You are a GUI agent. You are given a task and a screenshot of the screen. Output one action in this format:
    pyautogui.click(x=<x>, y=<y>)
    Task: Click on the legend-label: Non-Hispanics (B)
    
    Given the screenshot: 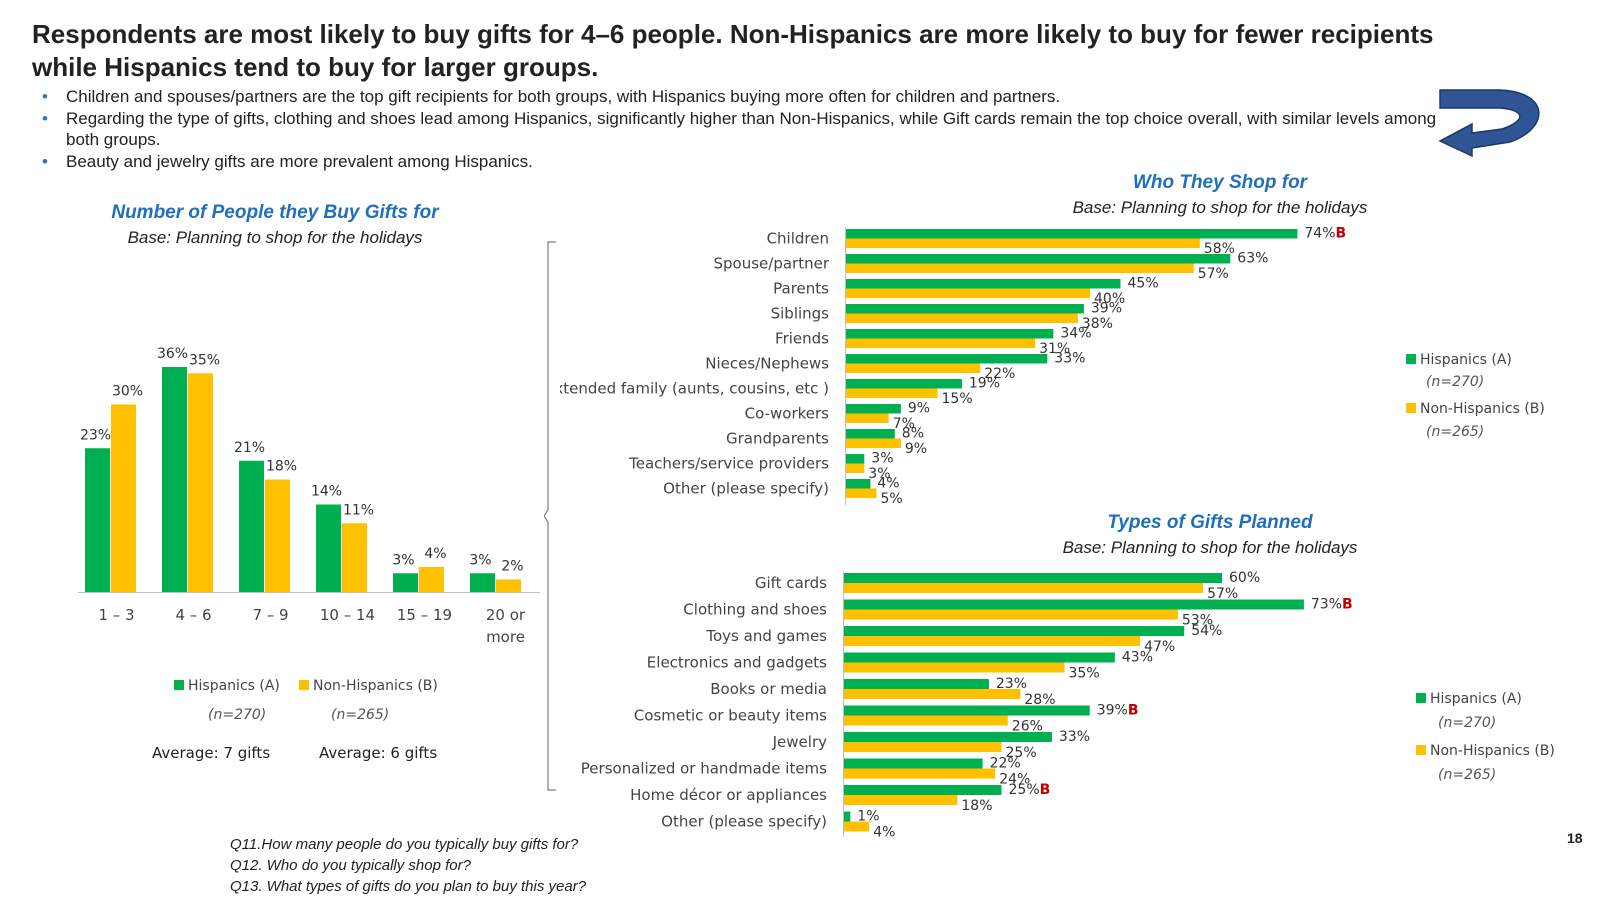 What is the action you would take?
    pyautogui.click(x=1482, y=409)
    